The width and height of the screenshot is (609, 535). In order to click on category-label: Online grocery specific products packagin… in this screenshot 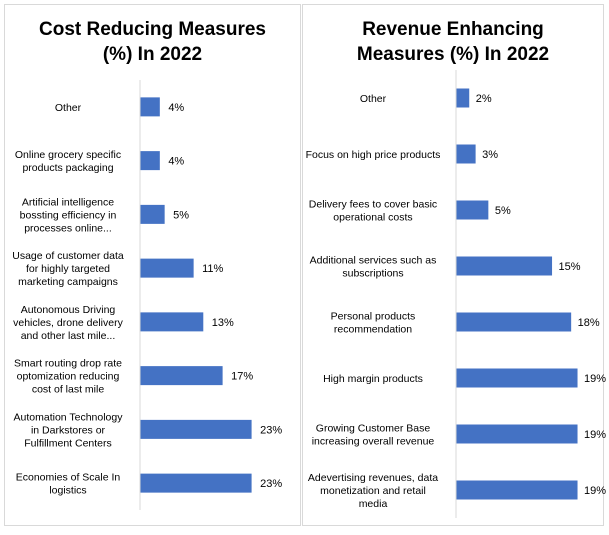, I will do `click(68, 161)`.